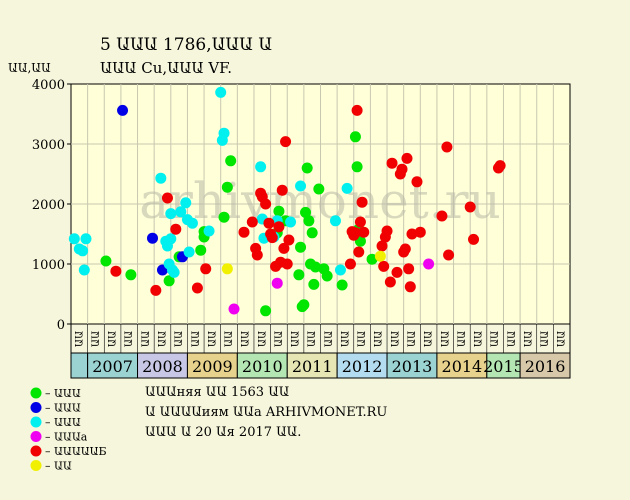 The image size is (630, 500). What do you see at coordinates (58, 466) in the screenshot?
I see `legend-label: – ԱԱ` at bounding box center [58, 466].